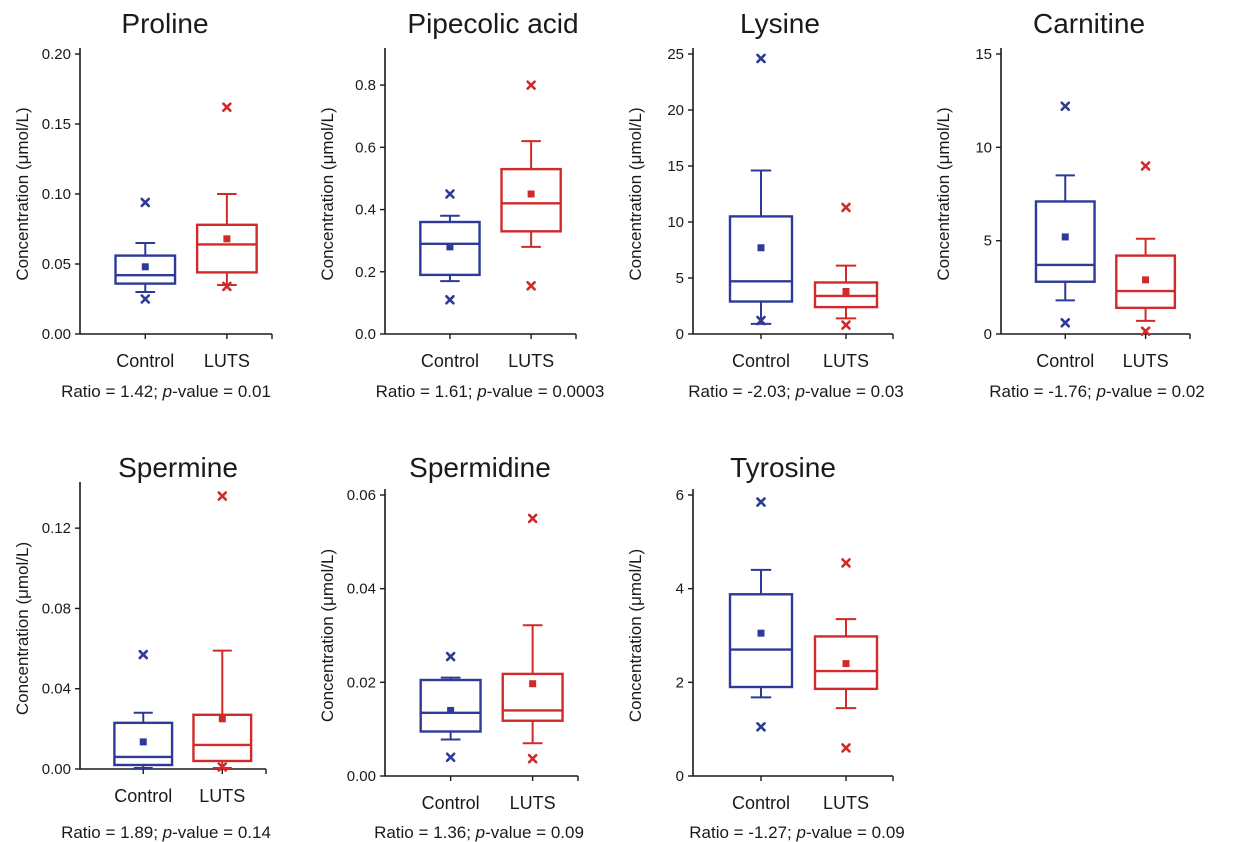 The height and width of the screenshot is (842, 1240). Describe the element at coordinates (797, 832) in the screenshot. I see `ratio-pvalue-caption: Ratio = -1.27; p-value = 0.09` at that location.